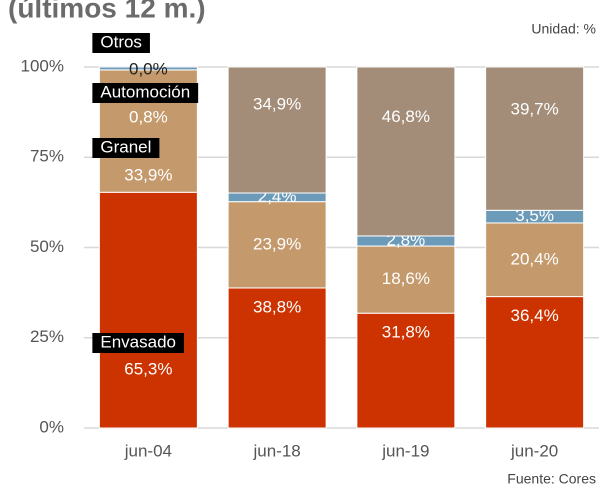 The image size is (600, 489). I want to click on value-label: 34,9%, so click(277, 103).